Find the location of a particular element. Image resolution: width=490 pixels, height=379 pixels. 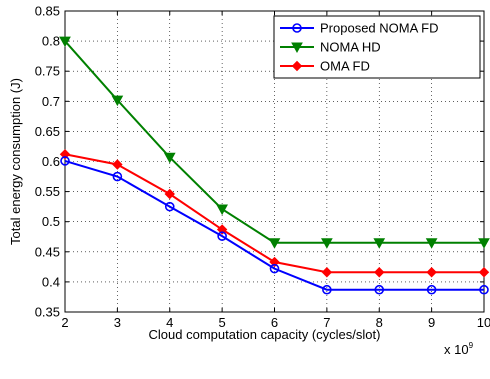

y-tick-label: 0.35 is located at coordinates (47, 312).